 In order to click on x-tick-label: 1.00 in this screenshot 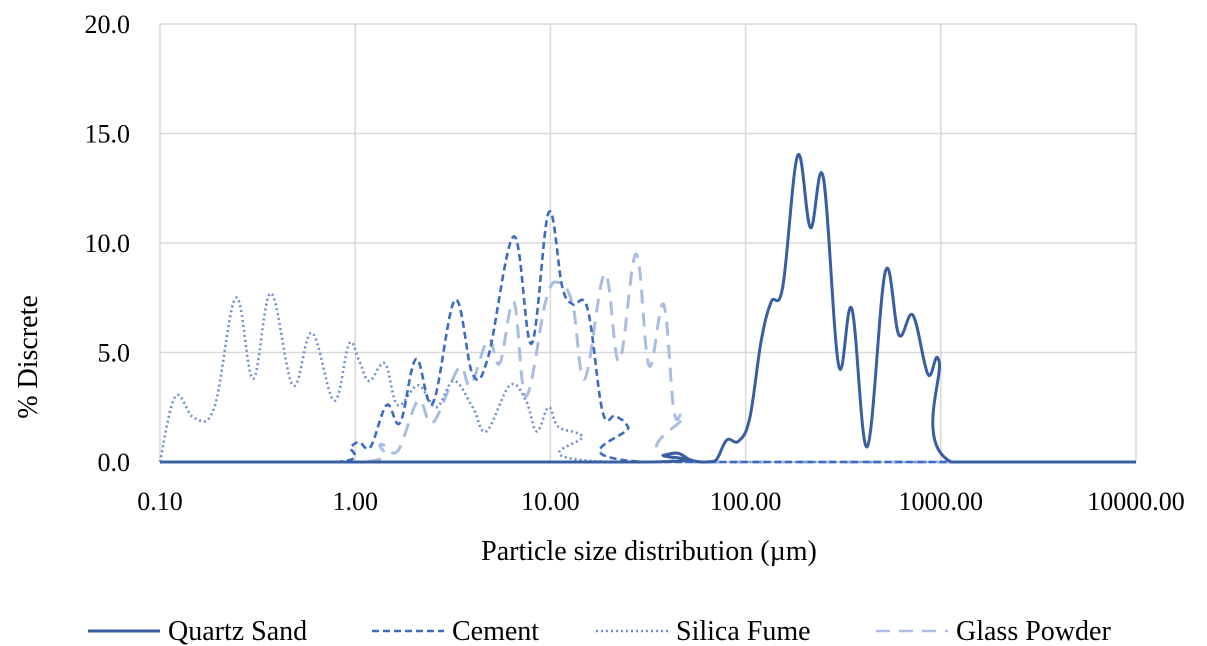, I will do `click(355, 501)`.